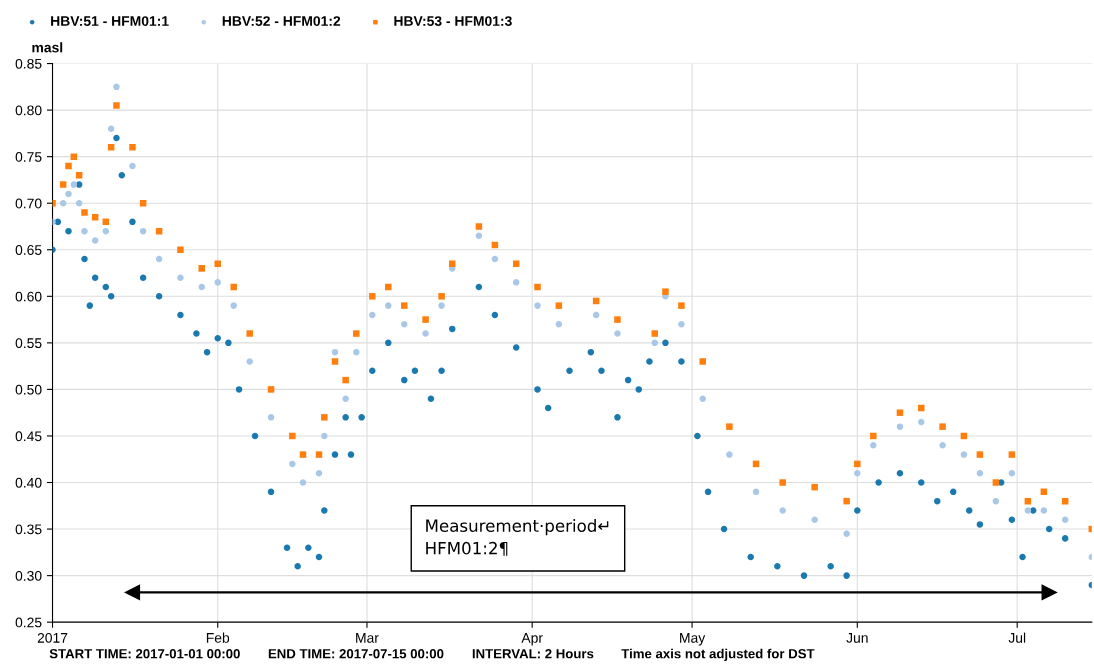 This screenshot has width=1094, height=669. What do you see at coordinates (356, 654) in the screenshot?
I see `text: END TIME: 2017-07-15 00:00` at bounding box center [356, 654].